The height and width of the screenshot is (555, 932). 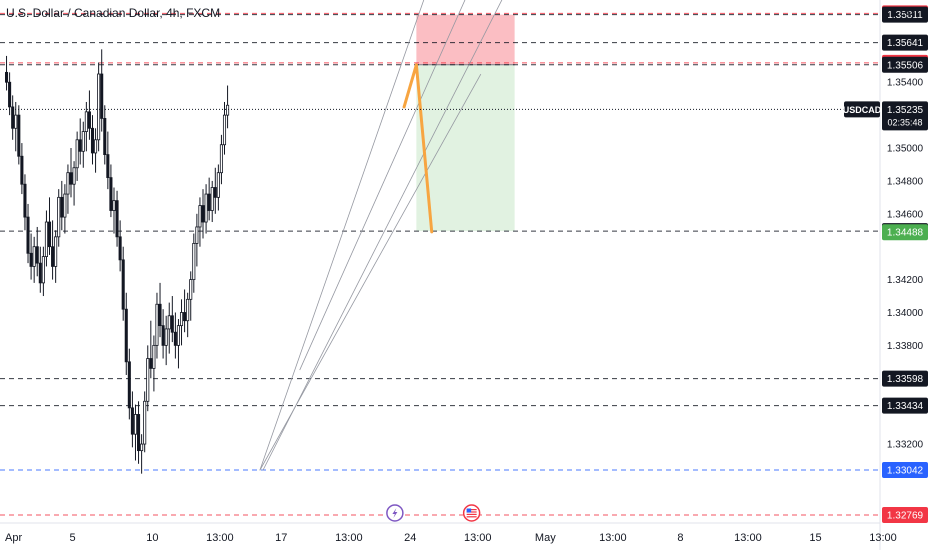 I want to click on us-flag-icon, so click(x=471, y=513).